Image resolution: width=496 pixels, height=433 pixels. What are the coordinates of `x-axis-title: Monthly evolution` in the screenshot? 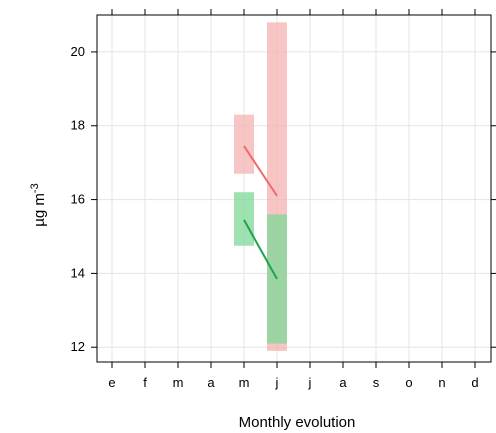 It's located at (297, 422).